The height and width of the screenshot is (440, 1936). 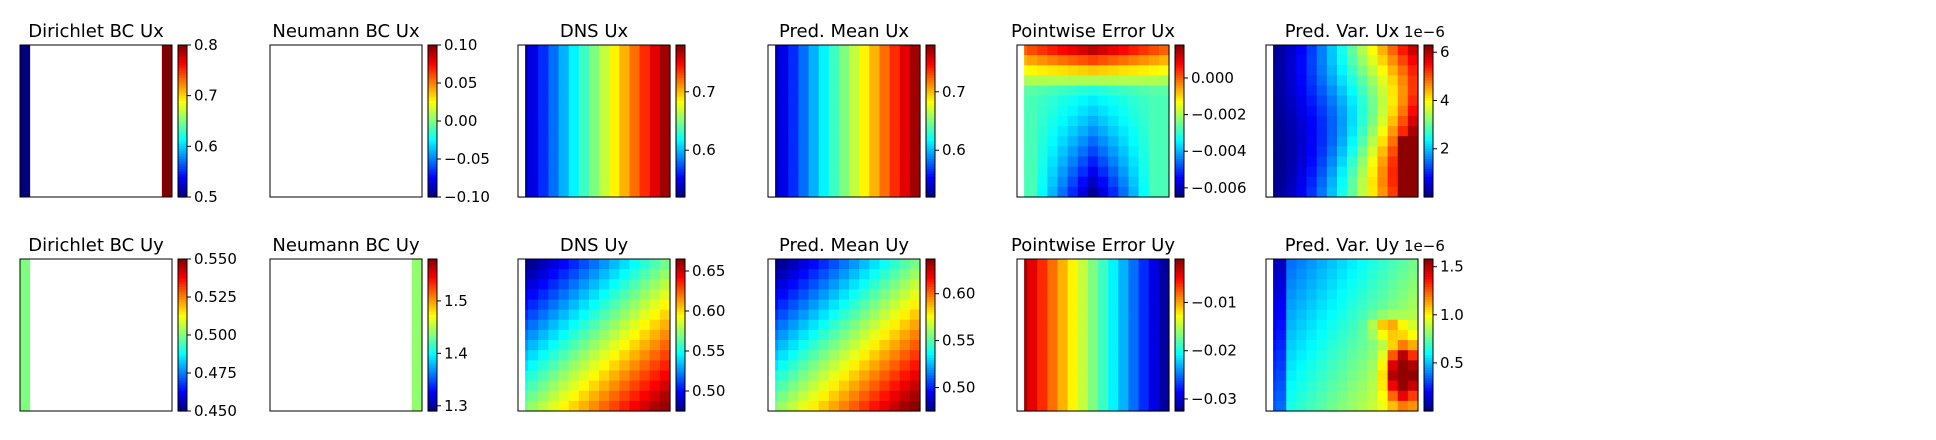 What do you see at coordinates (844, 121) in the screenshot?
I see `heatmap-area` at bounding box center [844, 121].